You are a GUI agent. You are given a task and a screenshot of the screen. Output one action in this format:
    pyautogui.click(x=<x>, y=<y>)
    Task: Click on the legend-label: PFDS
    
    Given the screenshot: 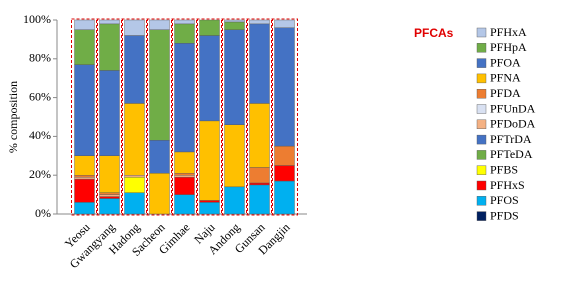 What is the action you would take?
    pyautogui.click(x=504, y=215)
    